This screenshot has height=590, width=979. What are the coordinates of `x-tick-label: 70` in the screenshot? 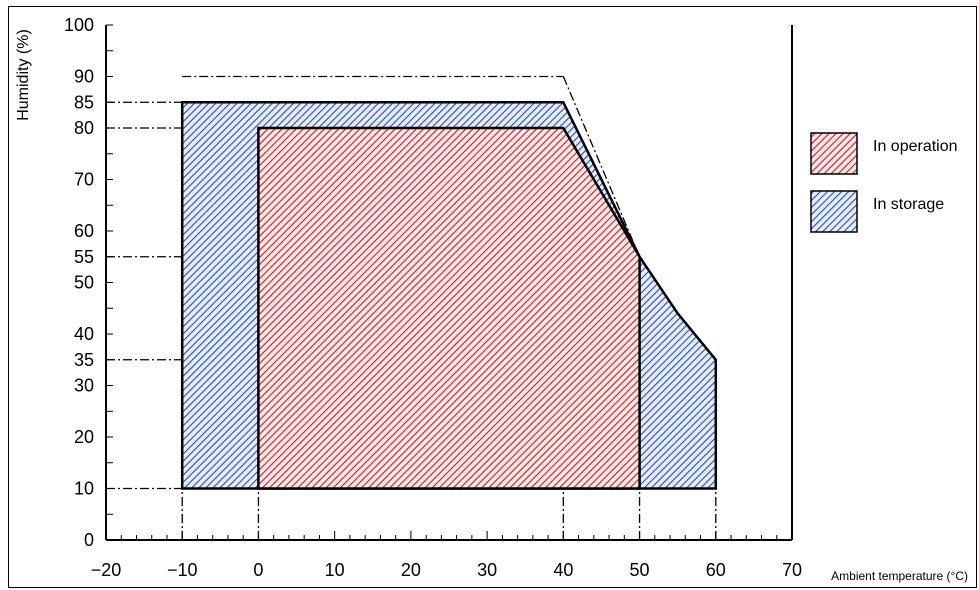 It's located at (792, 570).